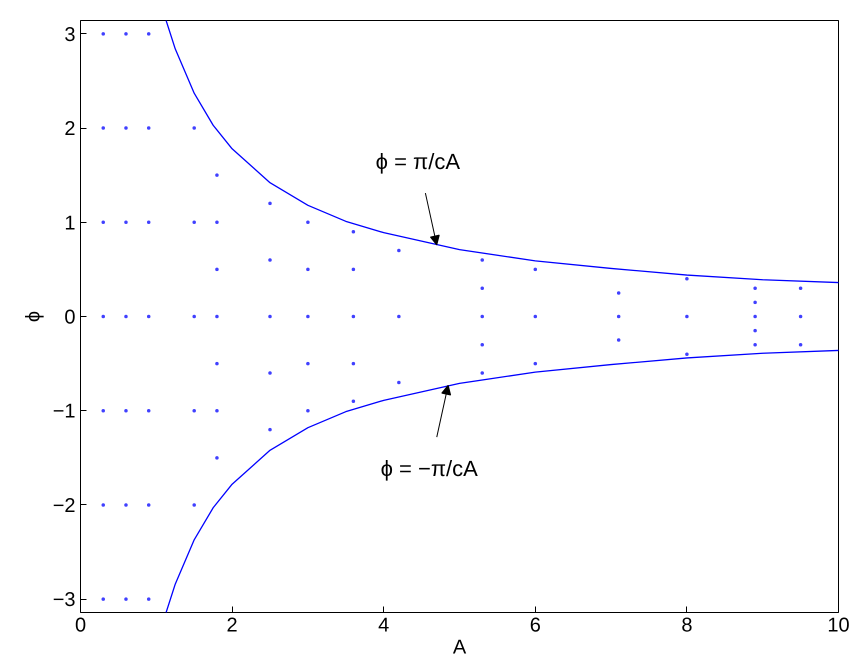  What do you see at coordinates (33, 316) in the screenshot?
I see `y-axis-title: ϕ` at bounding box center [33, 316].